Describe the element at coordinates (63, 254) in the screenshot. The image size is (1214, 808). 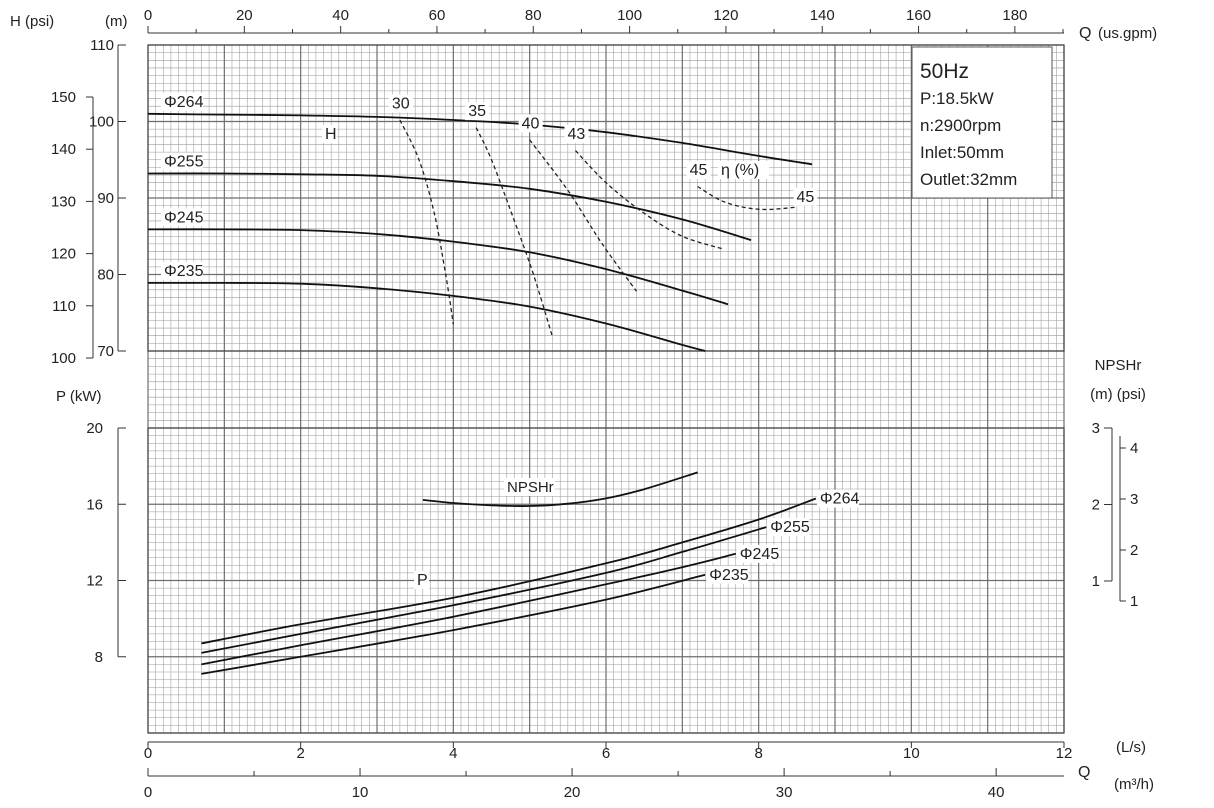
I see `head-psi-tick-label: 120` at that location.